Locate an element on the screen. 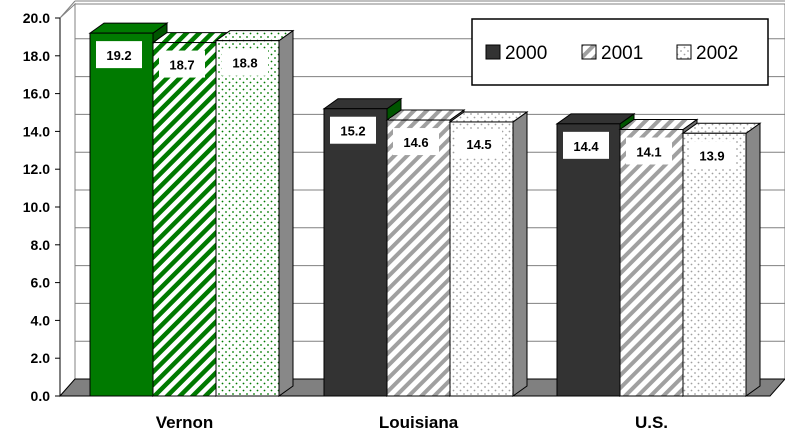 This screenshot has width=785, height=436. bar-us-2002 is located at coordinates (721, 259).